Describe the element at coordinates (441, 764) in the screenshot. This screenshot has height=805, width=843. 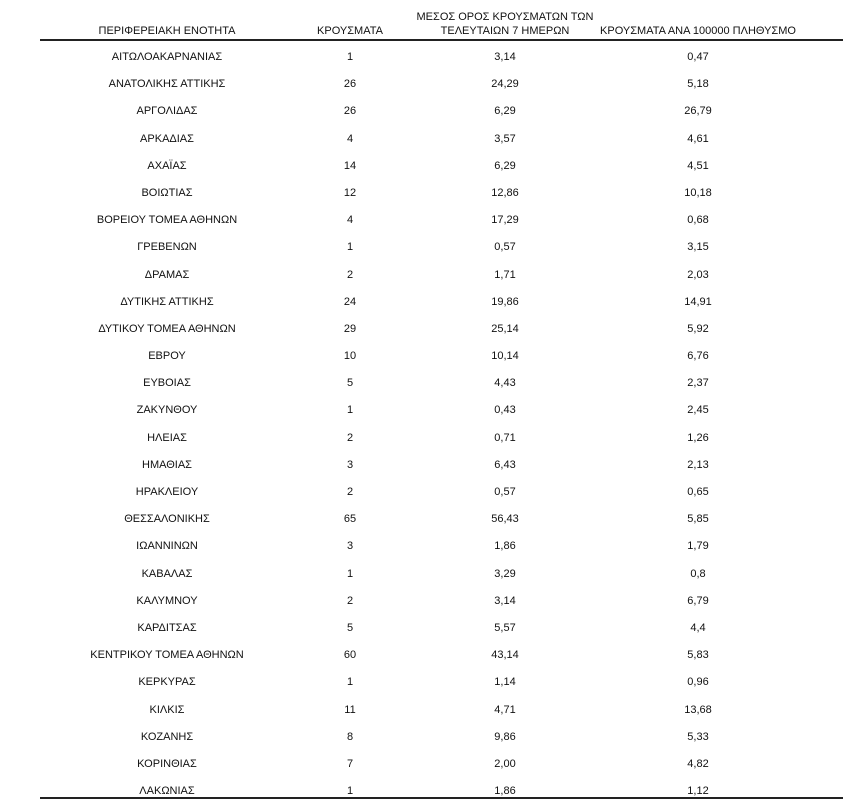
I see `table-row: ΚΟΡΙΝΘΙΑΣ 7 2,00 4,82` at that location.